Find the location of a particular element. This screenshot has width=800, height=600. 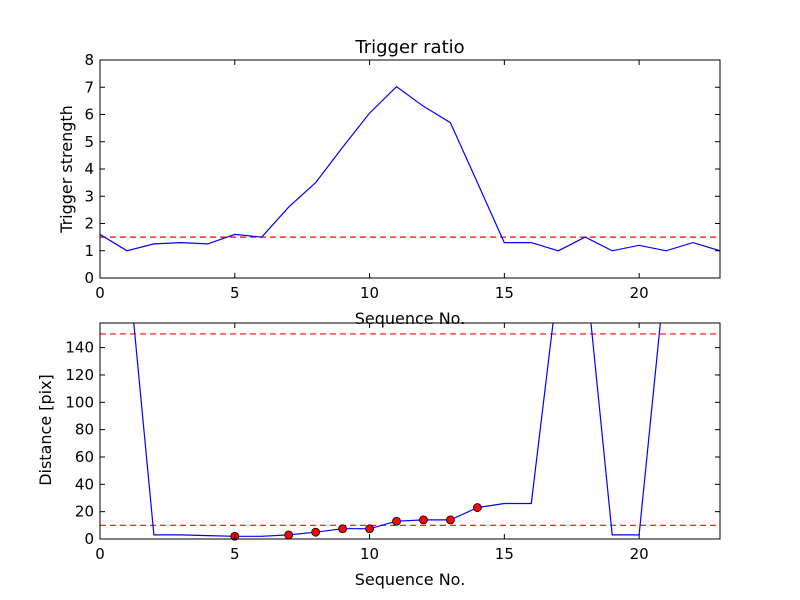

y-tick-label: 80 is located at coordinates (84, 430).